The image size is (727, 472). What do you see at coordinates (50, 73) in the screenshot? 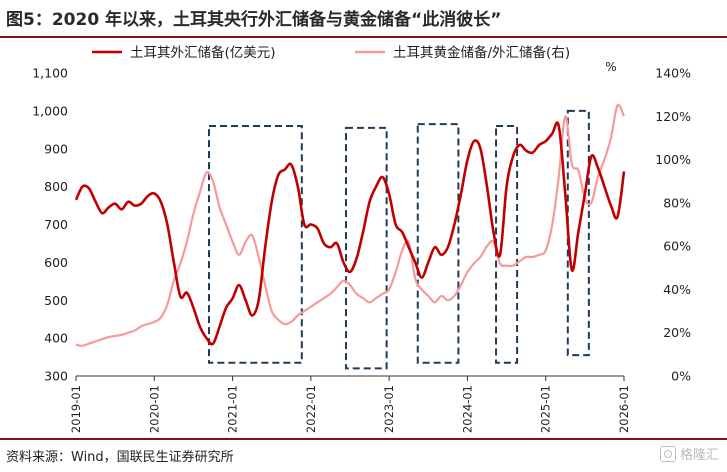
I see `y-left-tick-label: 1,100` at bounding box center [50, 73].